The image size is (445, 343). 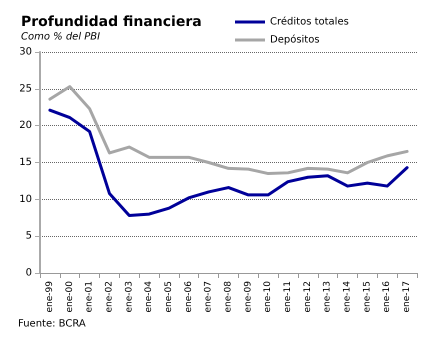 I want to click on x-tick-label: ene-12, so click(x=307, y=296).